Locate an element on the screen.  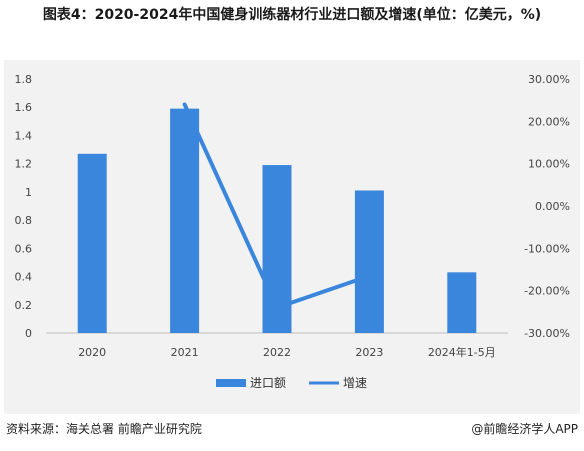
x-category-label: 2022 is located at coordinates (277, 352).